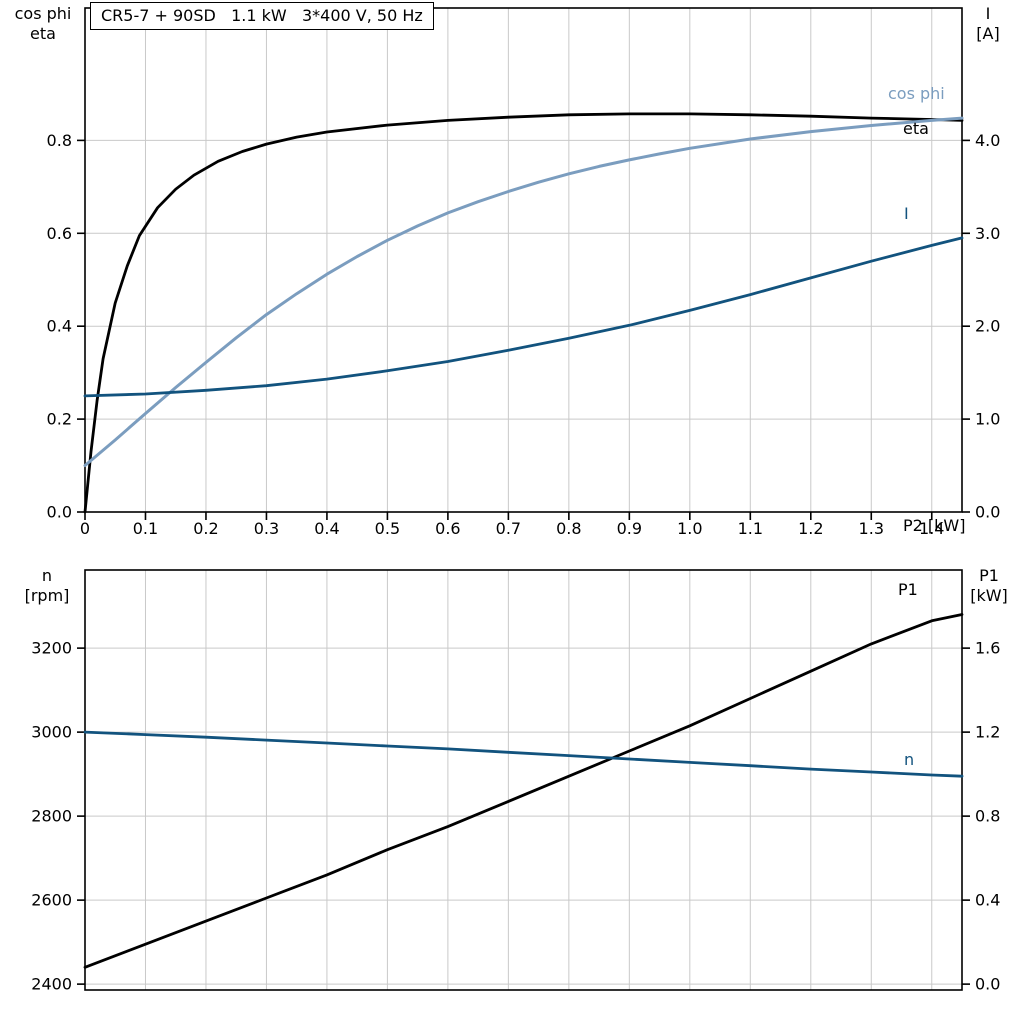 This screenshot has width=1024, height=1024. Describe the element at coordinates (988, 13) in the screenshot. I see `axis-label-current: I` at that location.